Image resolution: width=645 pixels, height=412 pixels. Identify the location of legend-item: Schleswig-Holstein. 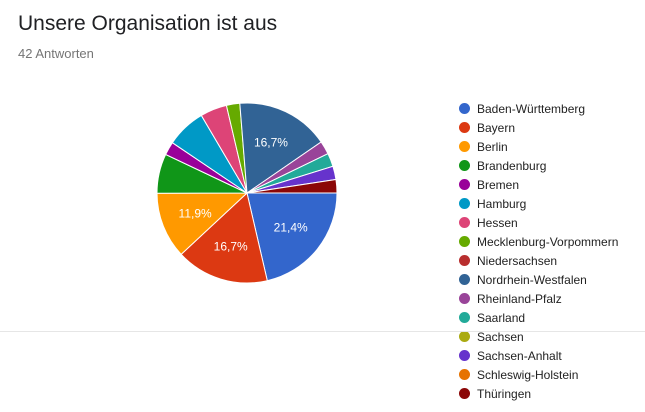
(538, 374).